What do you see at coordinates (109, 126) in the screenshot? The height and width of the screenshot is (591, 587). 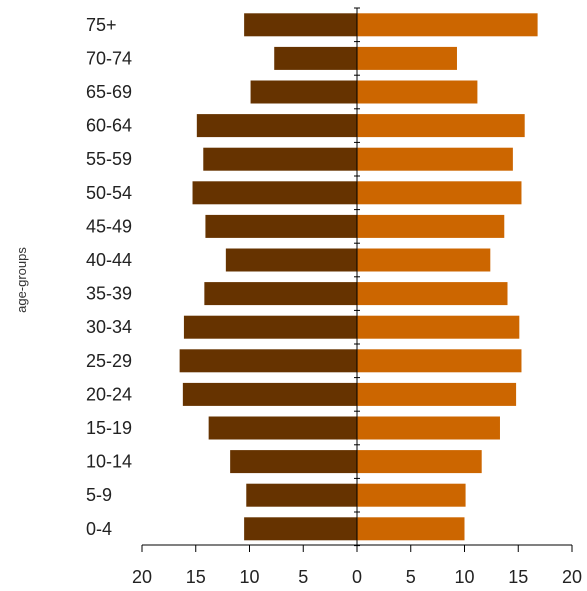 I see `category-label-60-64: 60-64` at bounding box center [109, 126].